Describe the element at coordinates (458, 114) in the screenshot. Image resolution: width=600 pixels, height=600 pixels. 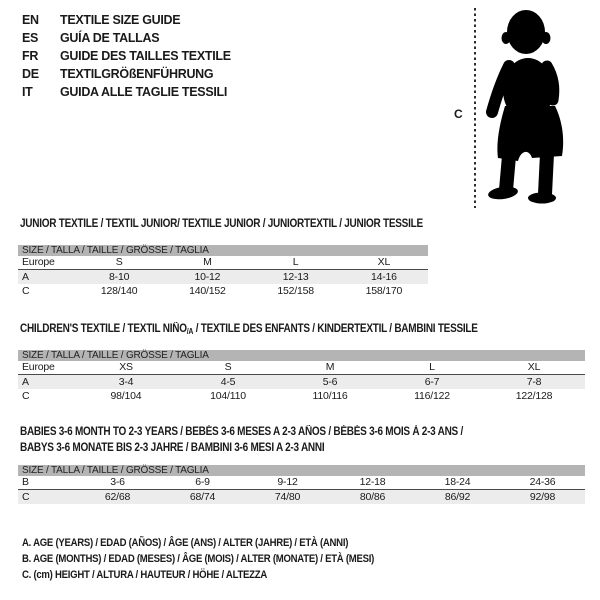
I see `height-measure-label: C` at that location.